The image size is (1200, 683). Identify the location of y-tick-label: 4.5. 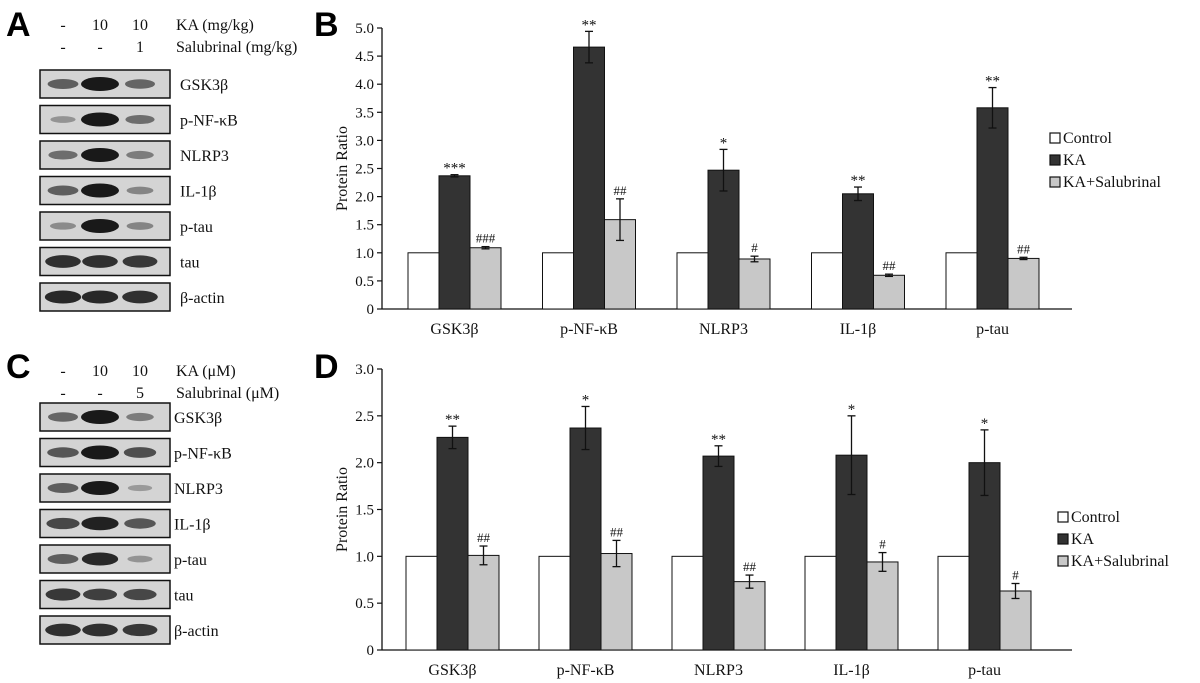
(364, 57).